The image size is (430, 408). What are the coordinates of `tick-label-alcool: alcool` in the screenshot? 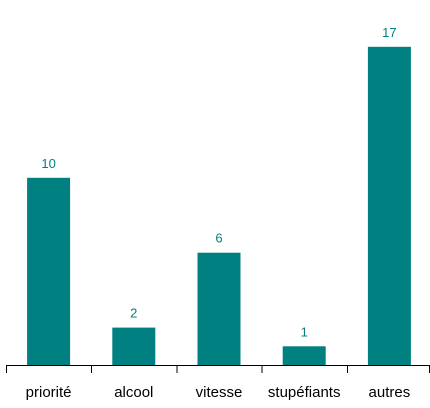 It's located at (133, 392).